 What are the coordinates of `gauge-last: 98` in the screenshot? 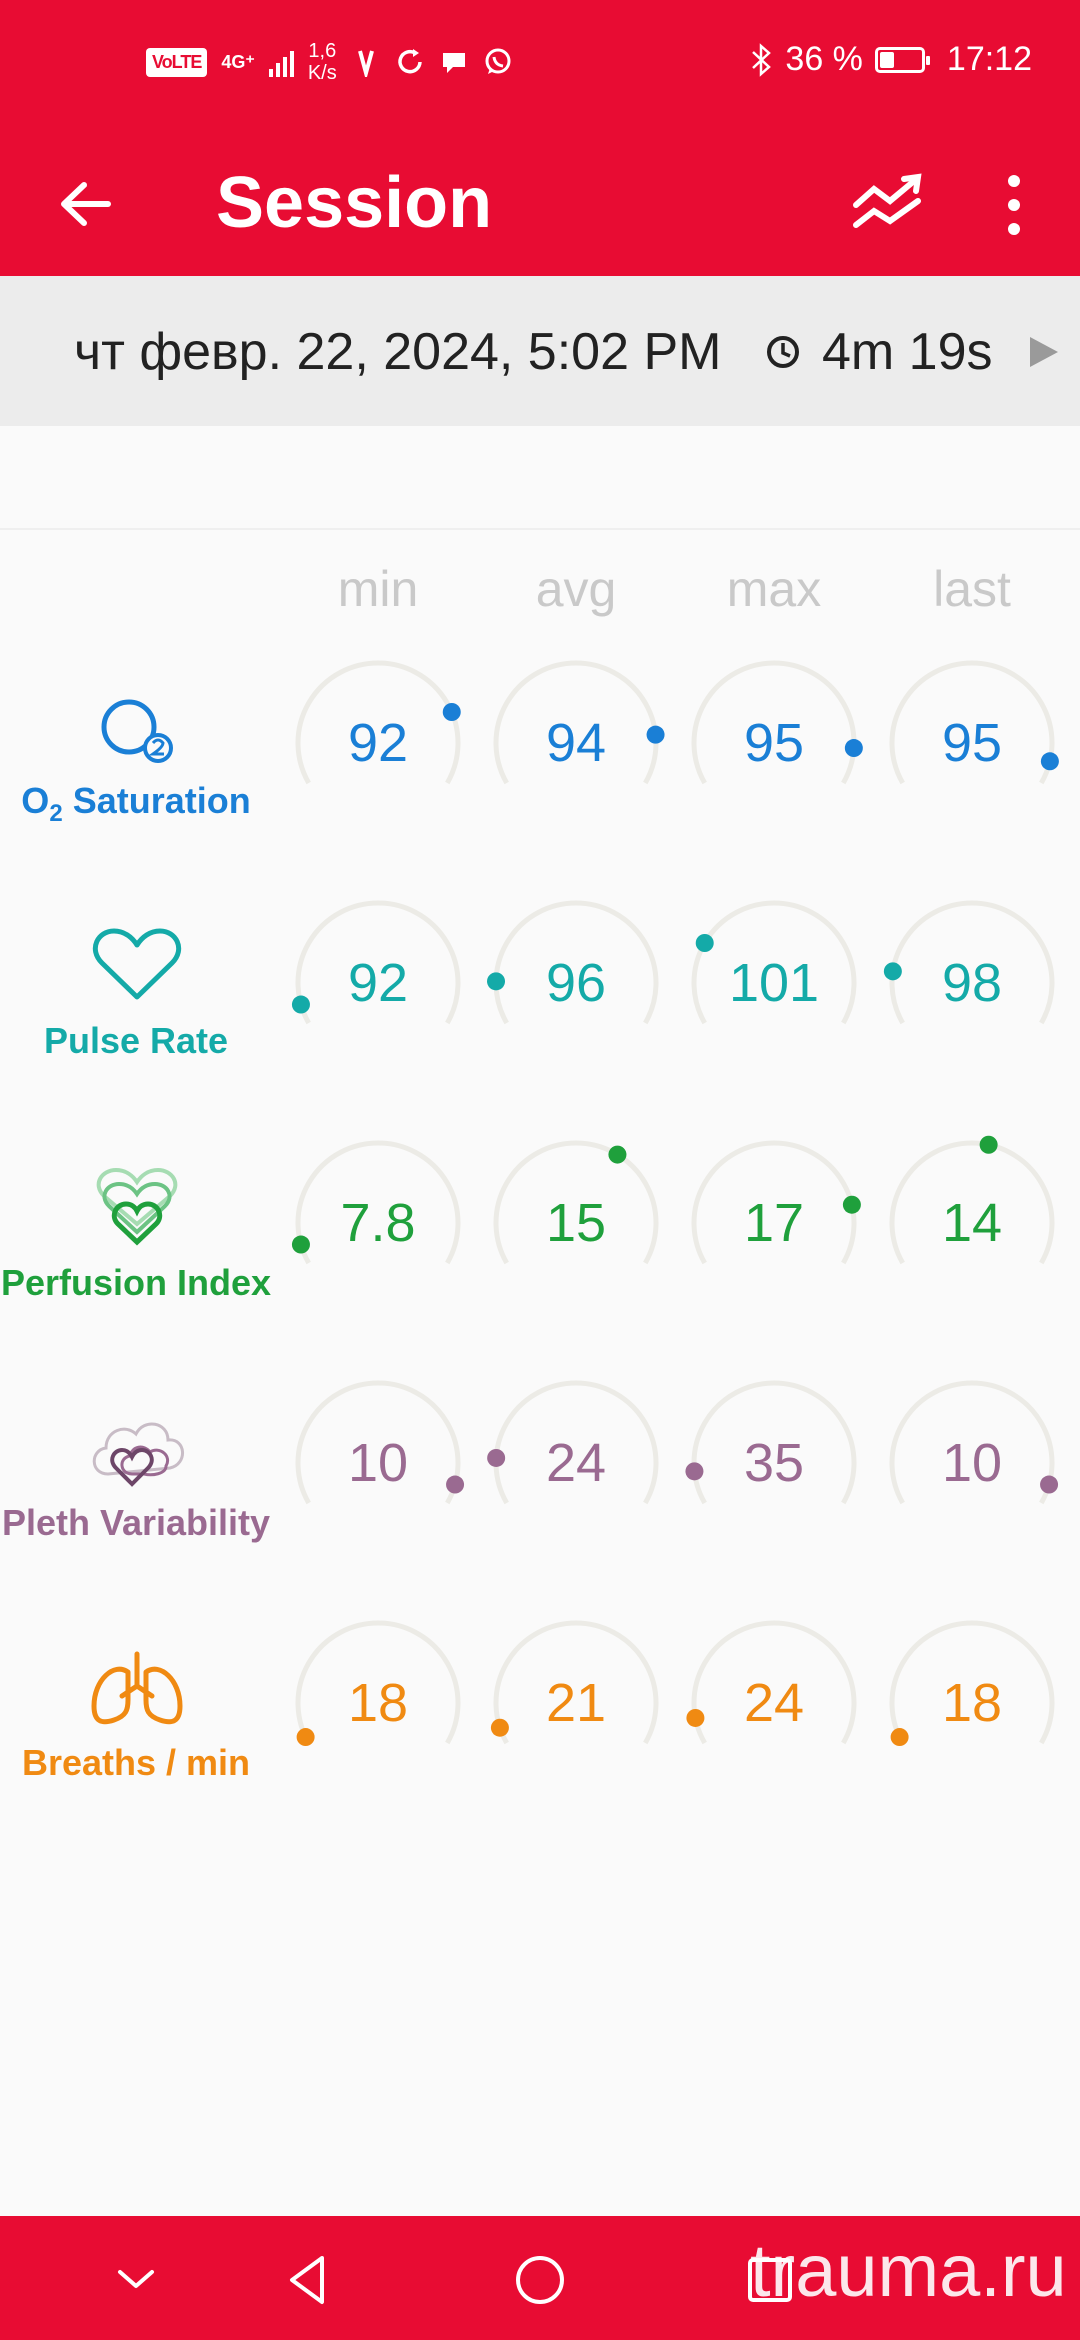 It's located at (970, 983).